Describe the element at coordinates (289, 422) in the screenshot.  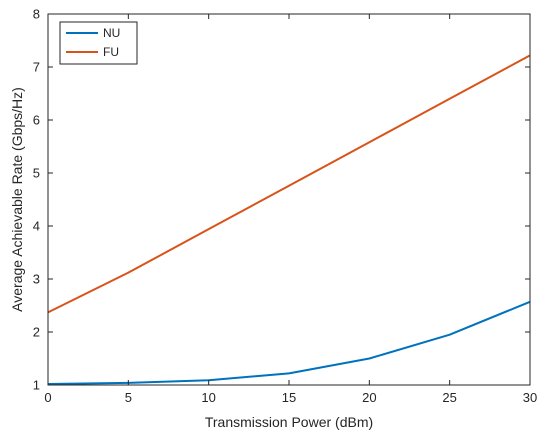
I see `x-axis-label: Transmission Power (dBm)` at that location.